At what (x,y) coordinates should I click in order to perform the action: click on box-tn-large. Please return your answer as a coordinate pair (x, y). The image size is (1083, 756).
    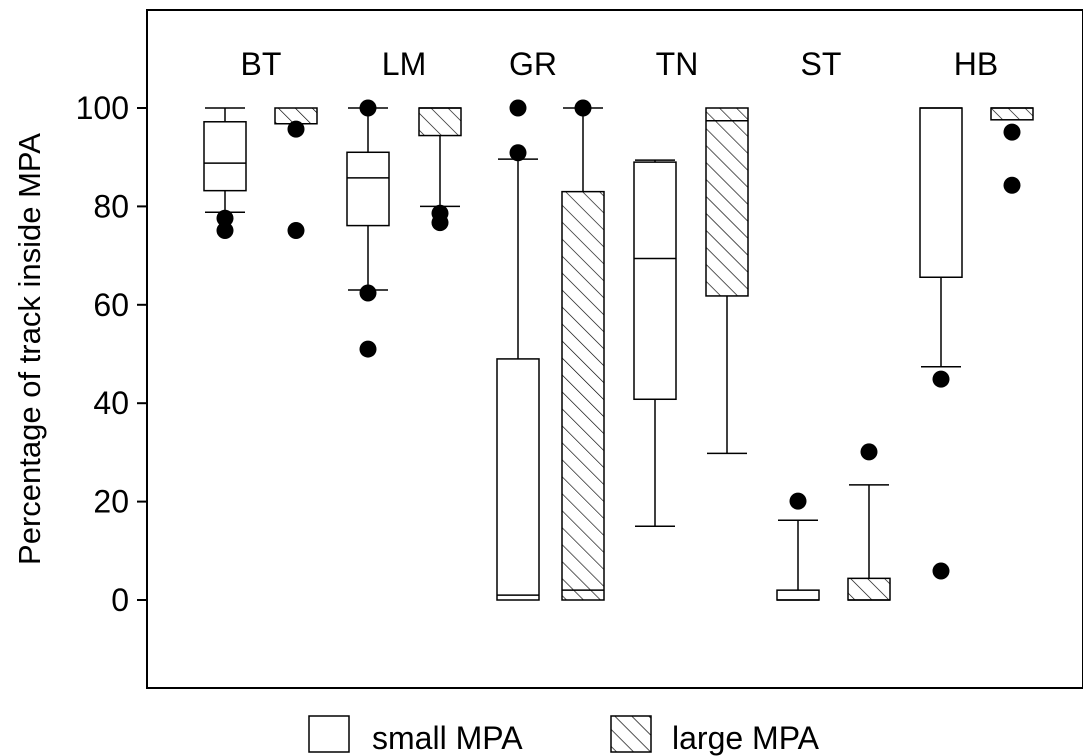
    Looking at the image, I should click on (727, 281).